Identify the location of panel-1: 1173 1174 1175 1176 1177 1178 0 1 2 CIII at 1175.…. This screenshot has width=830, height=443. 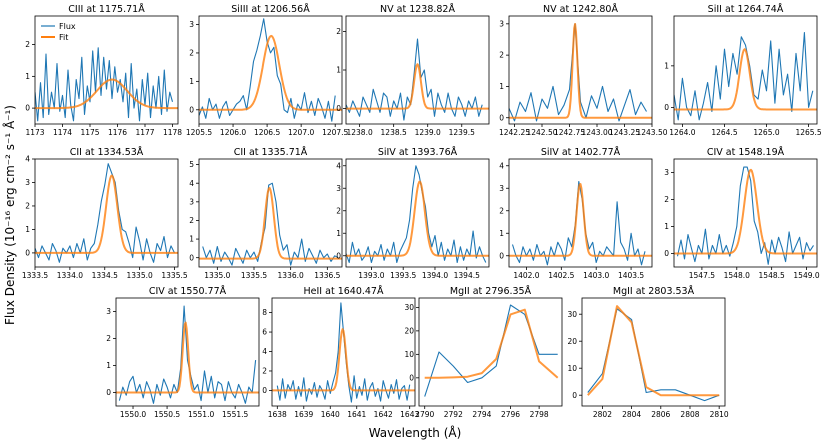
(103, 70).